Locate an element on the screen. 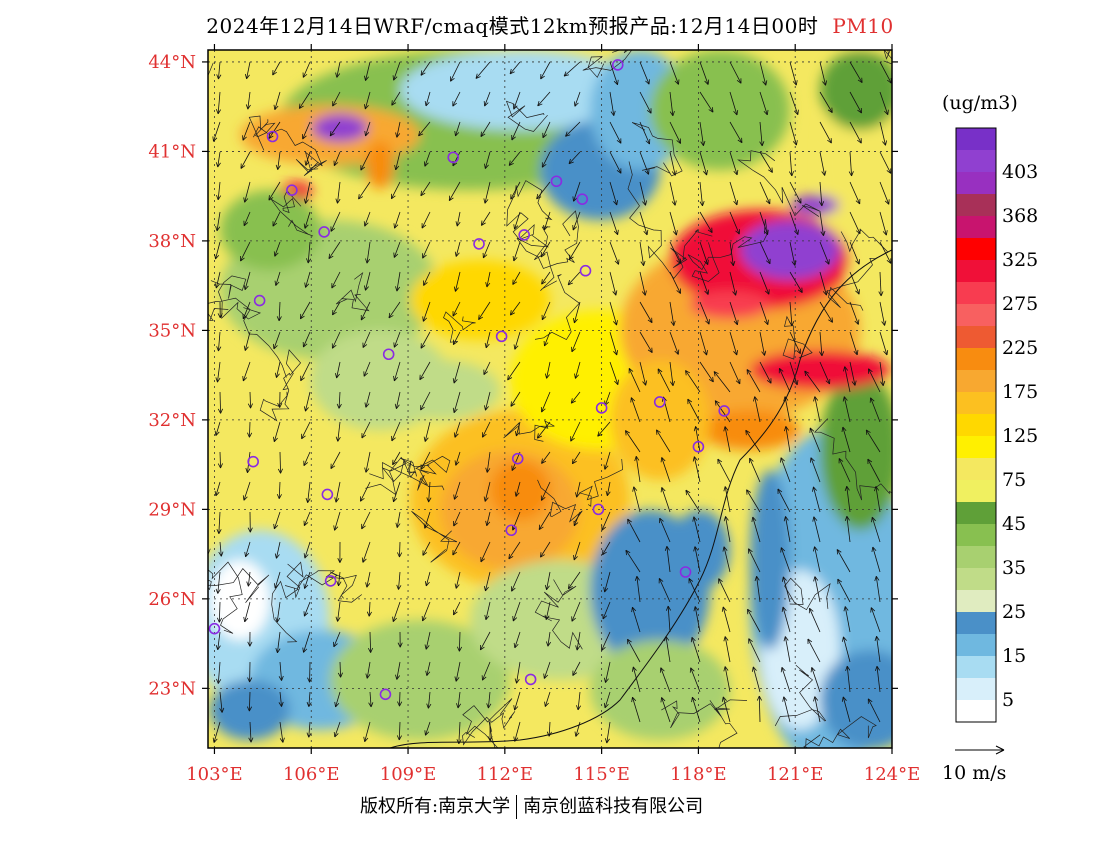 Image resolution: width=1100 pixels, height=854 pixels. colorbar-label: 368 is located at coordinates (1020, 216).